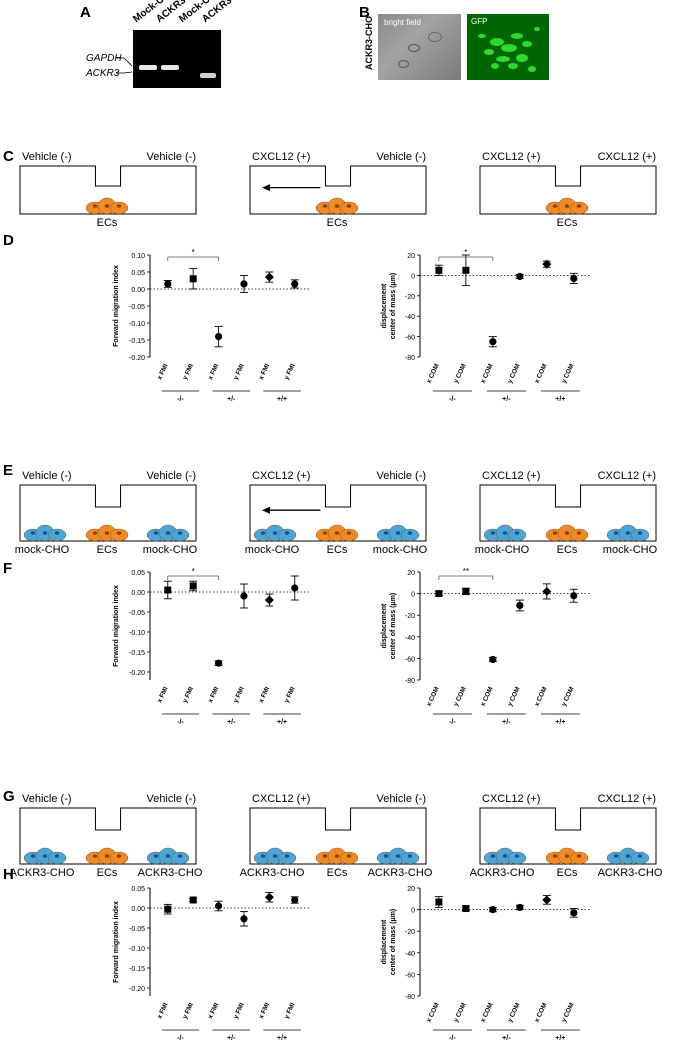 This screenshot has width=682, height=1051. I want to click on sig-star: *, so click(193, 571).